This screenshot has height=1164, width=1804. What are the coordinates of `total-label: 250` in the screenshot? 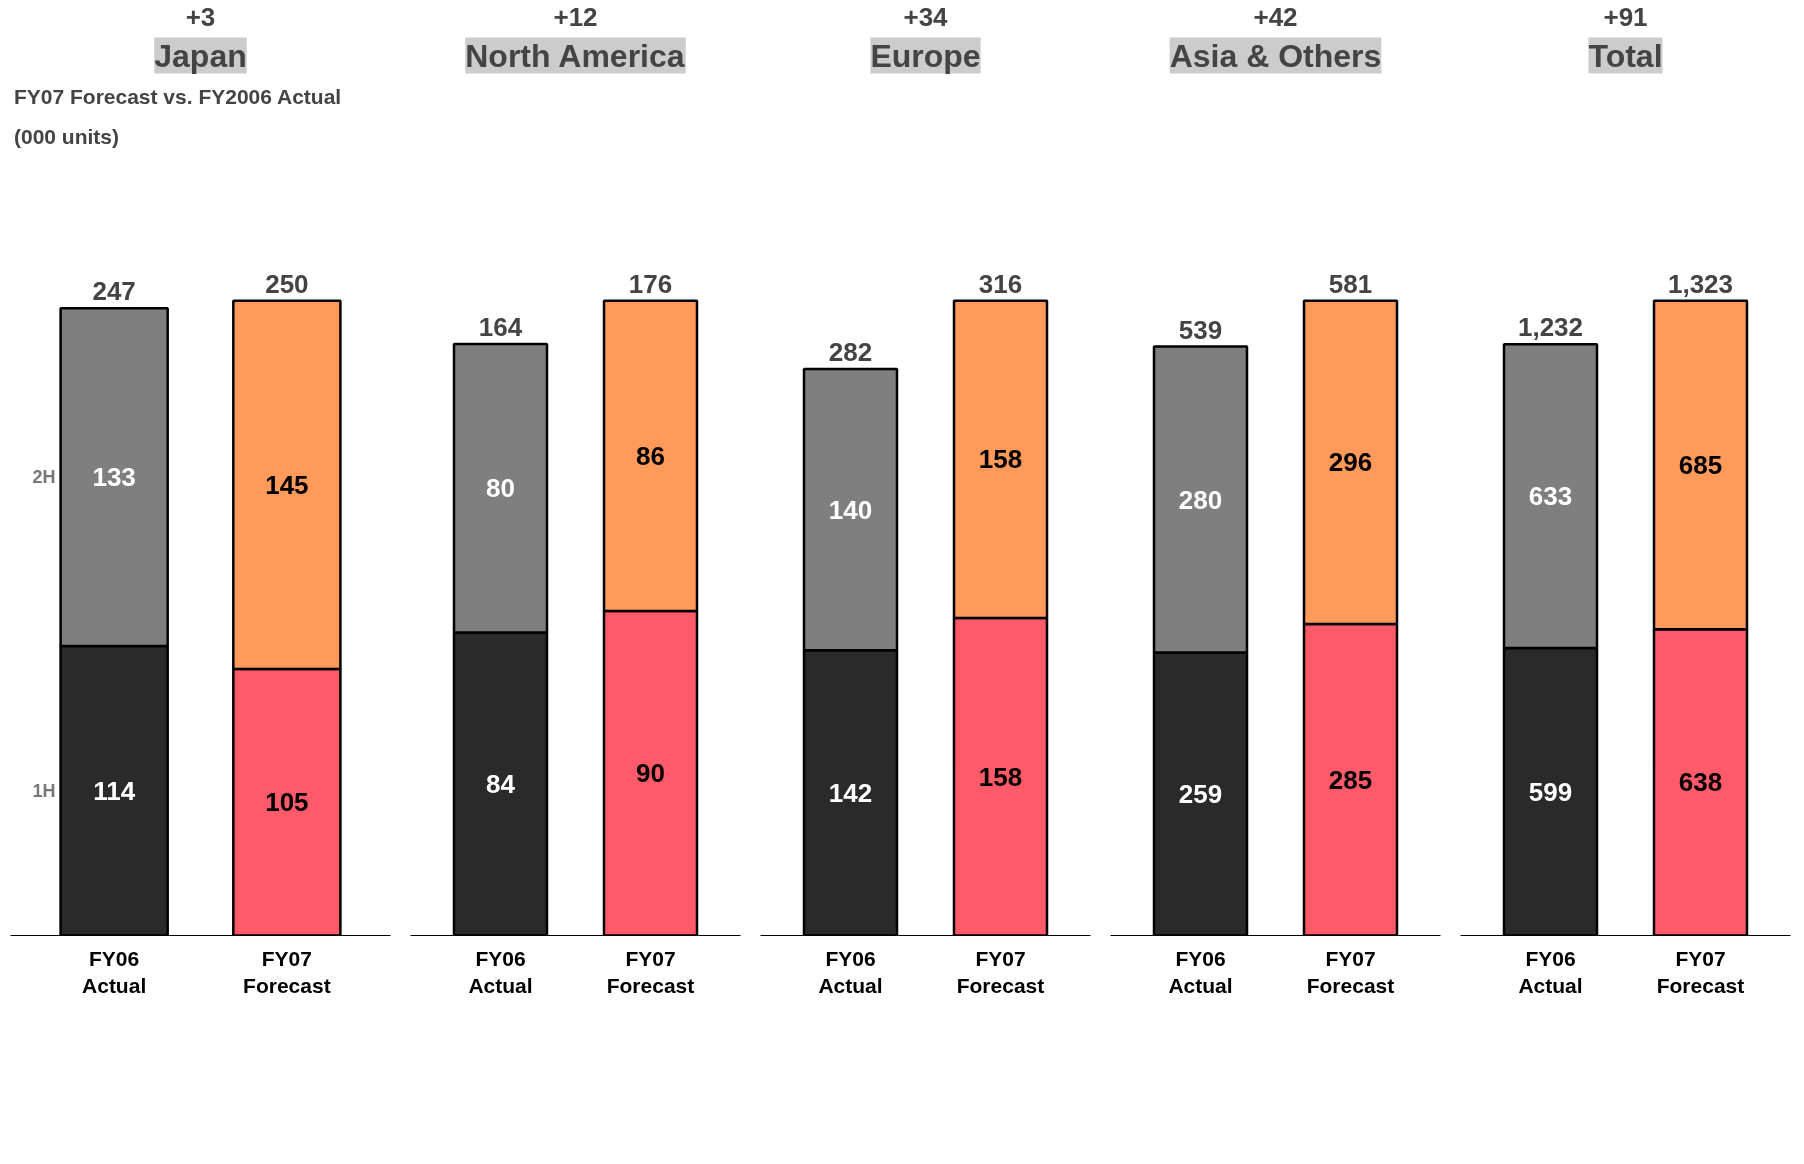 It's located at (287, 283).